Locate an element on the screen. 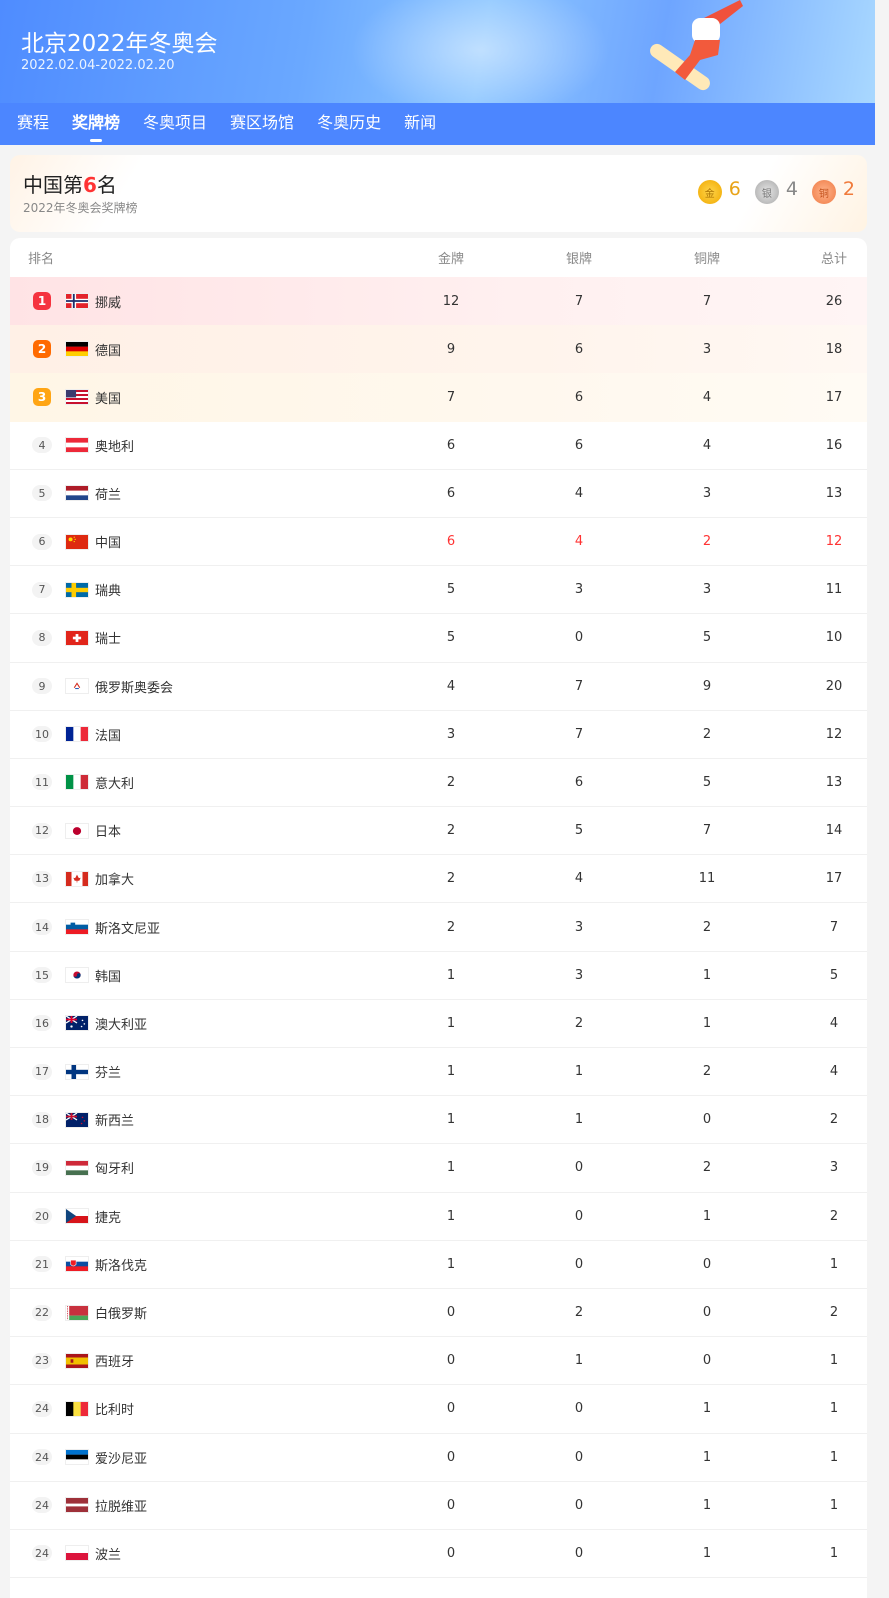 The height and width of the screenshot is (1598, 889). table-row: 2 德国 9 6 3 18 is located at coordinates (438, 349).